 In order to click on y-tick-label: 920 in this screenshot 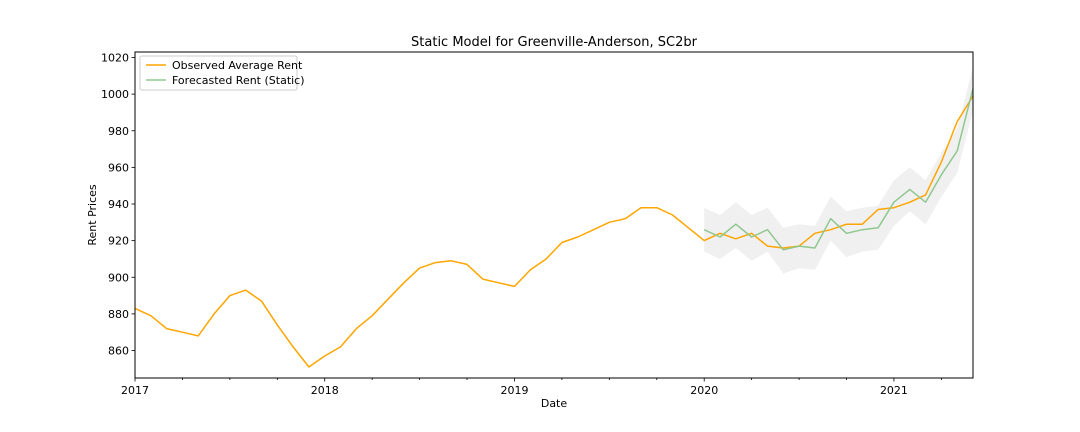, I will do `click(118, 241)`.